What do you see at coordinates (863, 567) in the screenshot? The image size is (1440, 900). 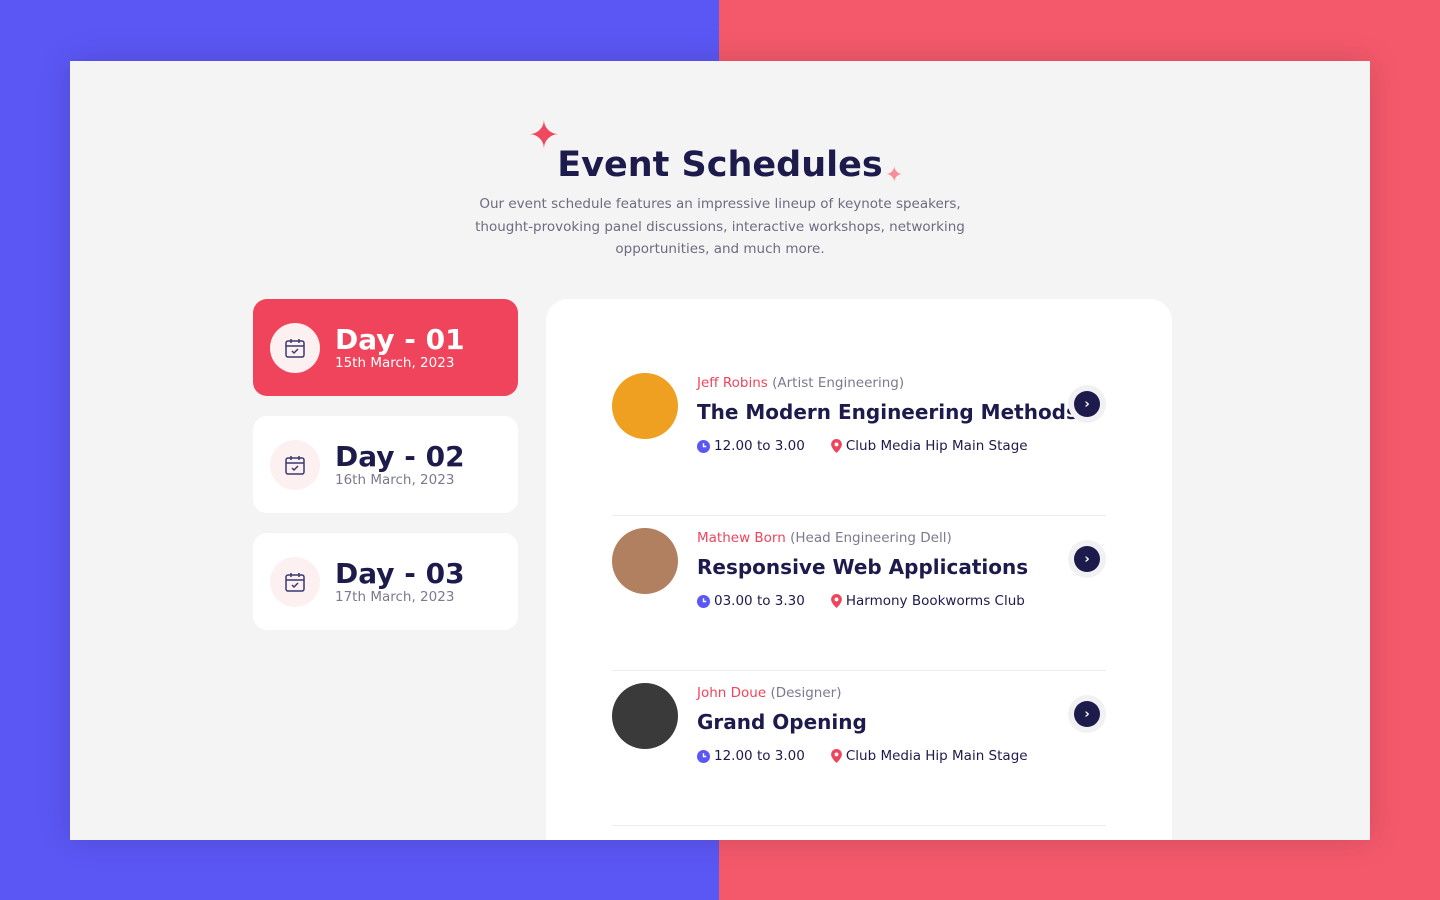 I see `session-title: Responsive Web Applications` at bounding box center [863, 567].